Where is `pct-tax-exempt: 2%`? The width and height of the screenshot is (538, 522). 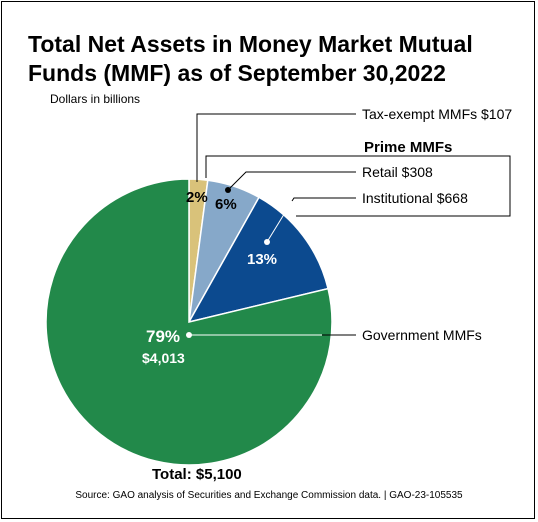
pct-tax-exempt: 2% is located at coordinates (197, 197).